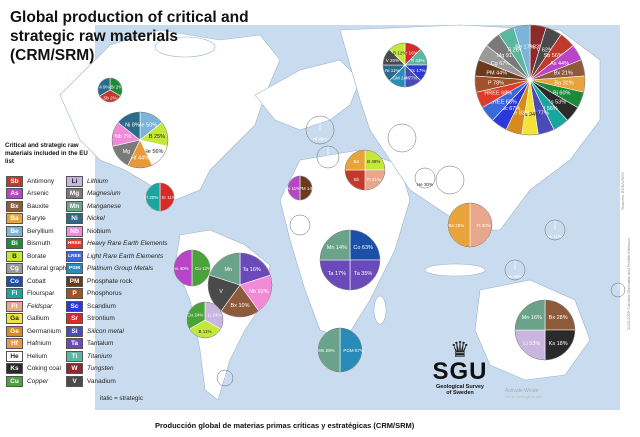 Image resolution: width=640 pixels, height=437 pixels. Describe the element at coordinates (96, 218) in the screenshot. I see `legend-label: Nickel` at that location.